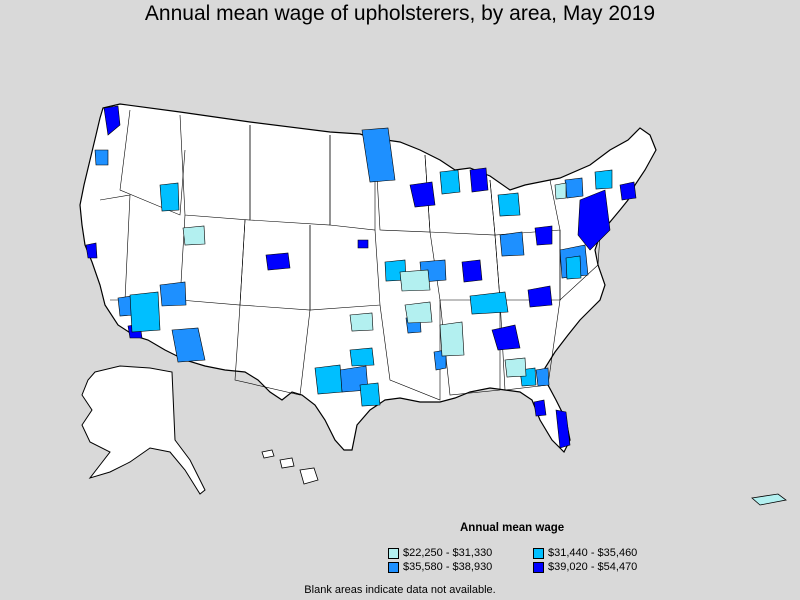  Describe the element at coordinates (450, 182) in the screenshot. I see `metro-wisconsin` at that location.